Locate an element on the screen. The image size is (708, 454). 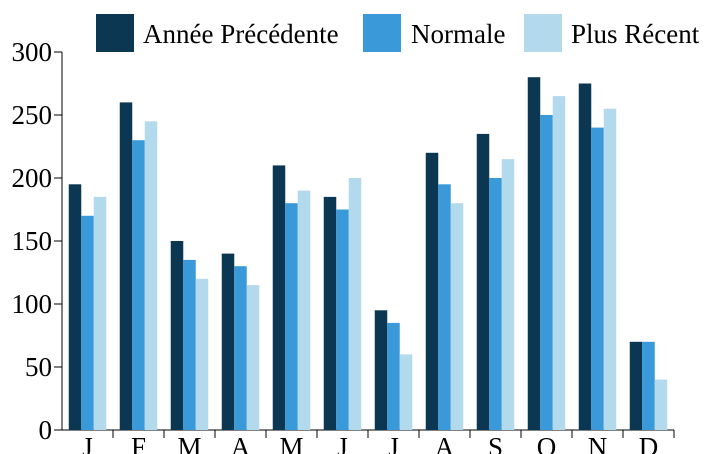
legend-label: Normale is located at coordinates (458, 34).